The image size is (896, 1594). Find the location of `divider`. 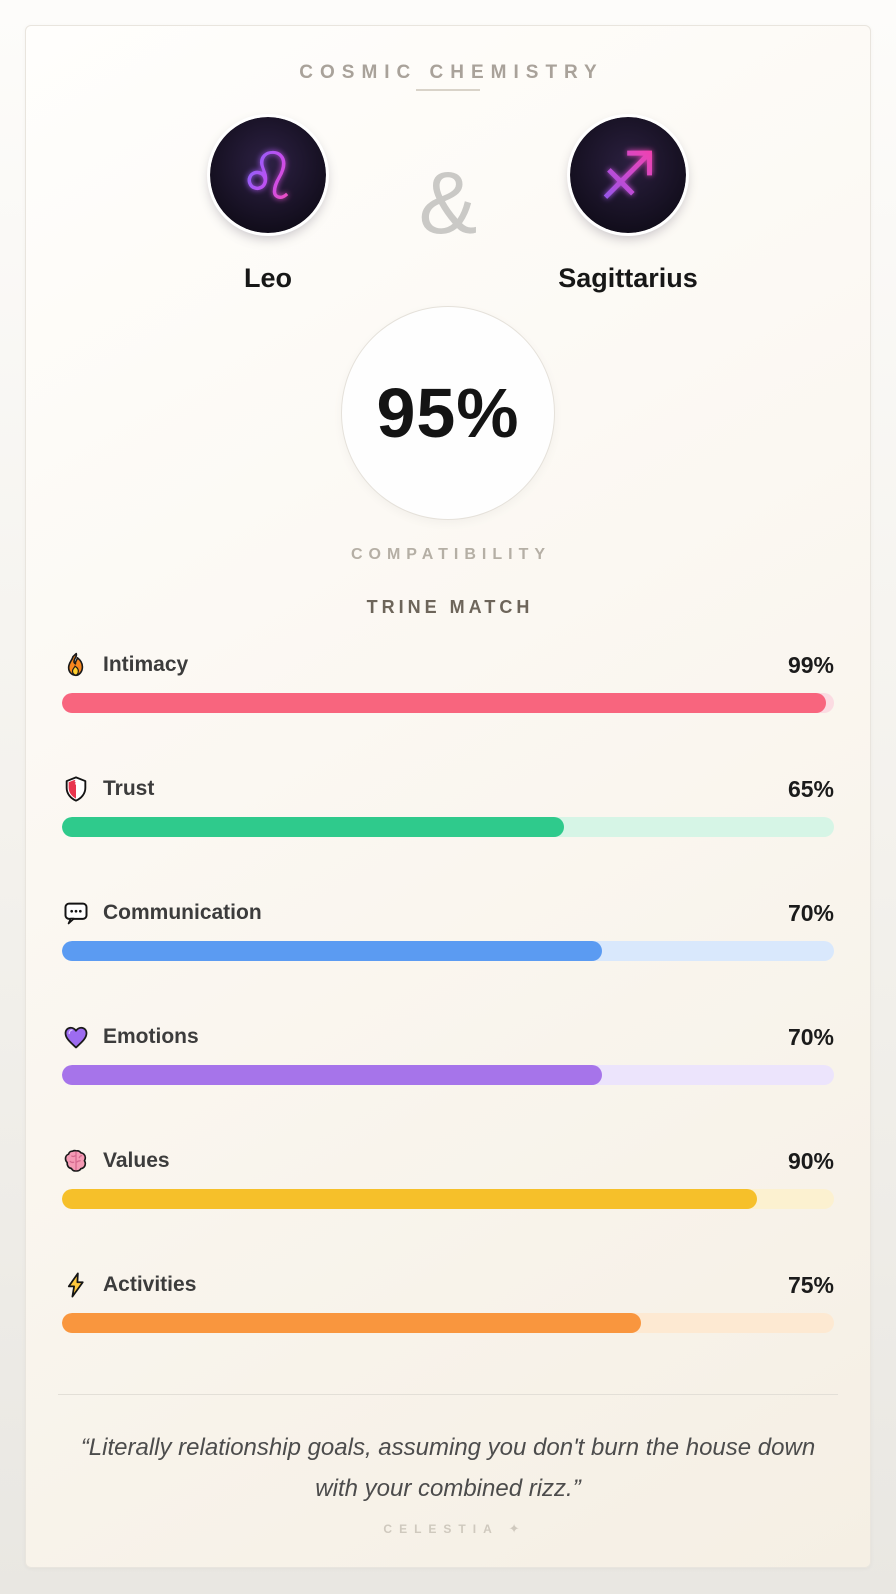

divider is located at coordinates (448, 1394).